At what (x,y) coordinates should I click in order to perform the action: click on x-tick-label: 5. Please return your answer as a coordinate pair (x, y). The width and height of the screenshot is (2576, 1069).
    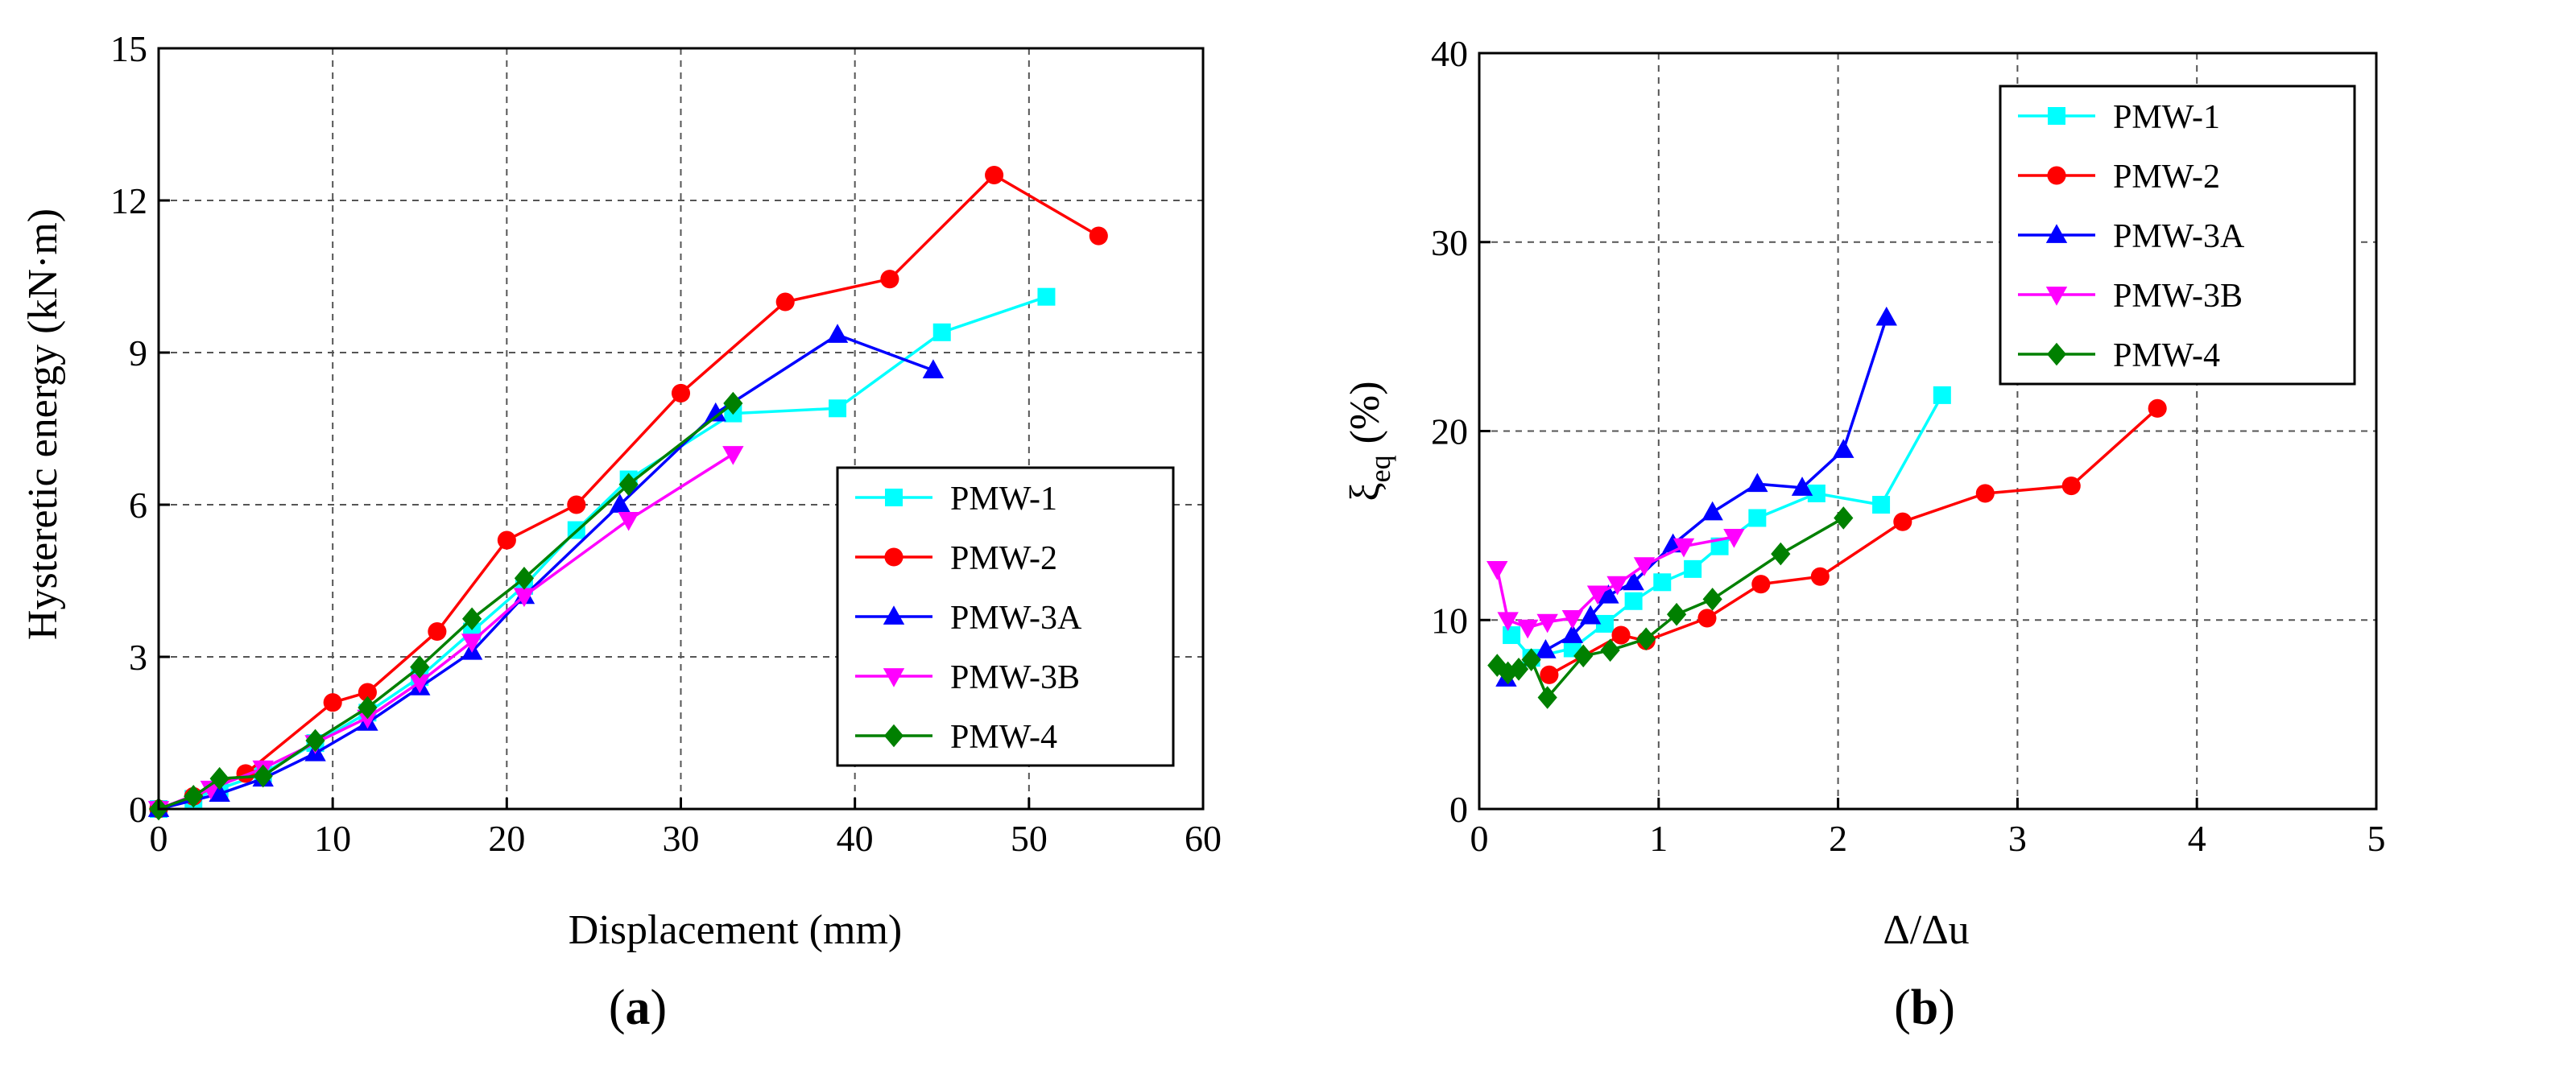
    Looking at the image, I should click on (2376, 839).